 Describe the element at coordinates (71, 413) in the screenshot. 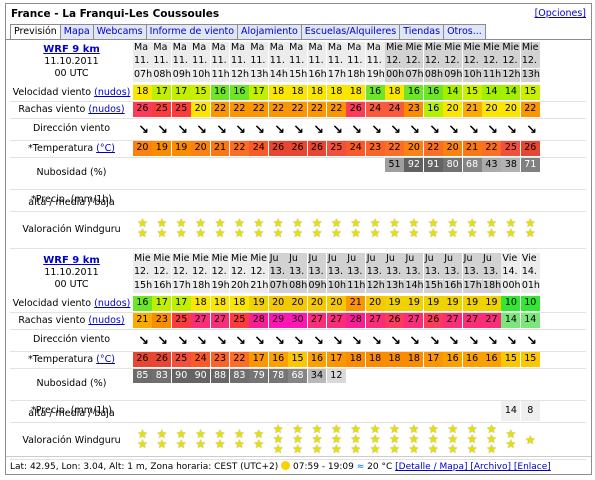

I see `label-text: alta / media / baja` at that location.